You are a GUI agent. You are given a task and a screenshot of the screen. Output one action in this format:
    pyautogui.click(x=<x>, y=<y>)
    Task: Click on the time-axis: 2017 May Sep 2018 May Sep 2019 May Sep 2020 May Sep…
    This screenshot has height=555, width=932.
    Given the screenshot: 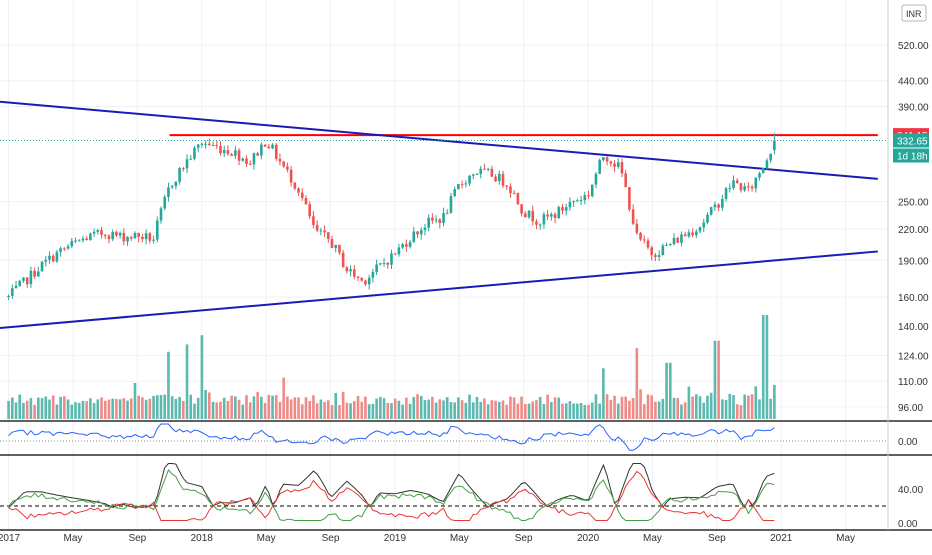 What is the action you would take?
    pyautogui.click(x=427, y=538)
    